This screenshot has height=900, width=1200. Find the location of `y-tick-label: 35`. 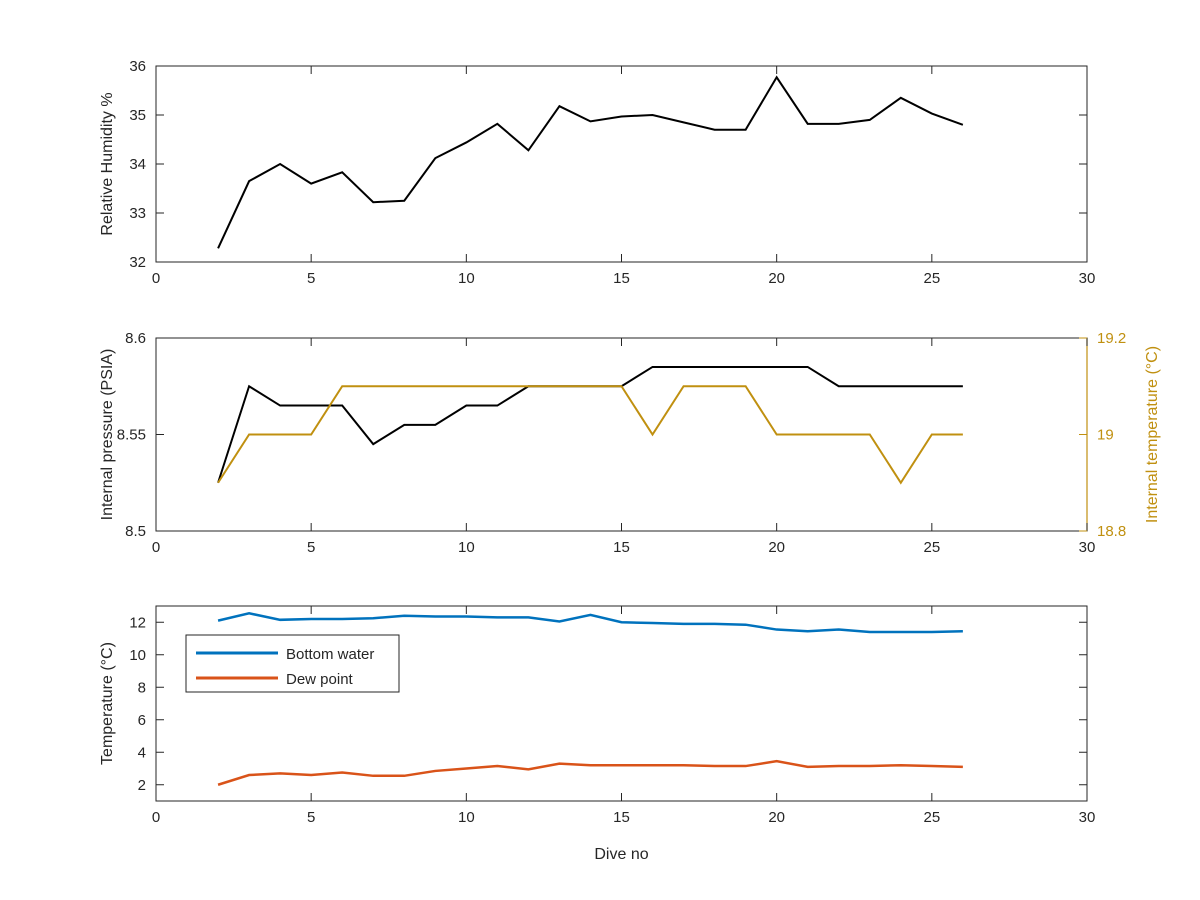

y-tick-label: 35 is located at coordinates (137, 115).